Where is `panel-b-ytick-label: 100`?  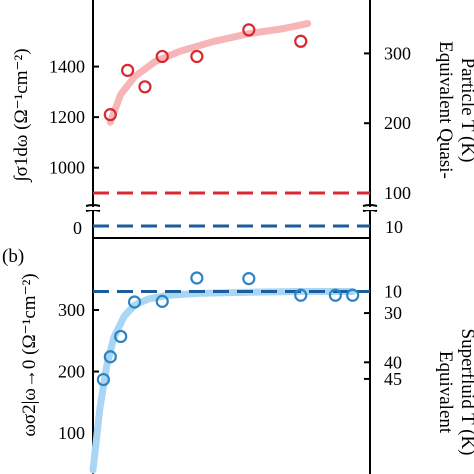 panel-b-ytick-label: 100 is located at coordinates (71, 433).